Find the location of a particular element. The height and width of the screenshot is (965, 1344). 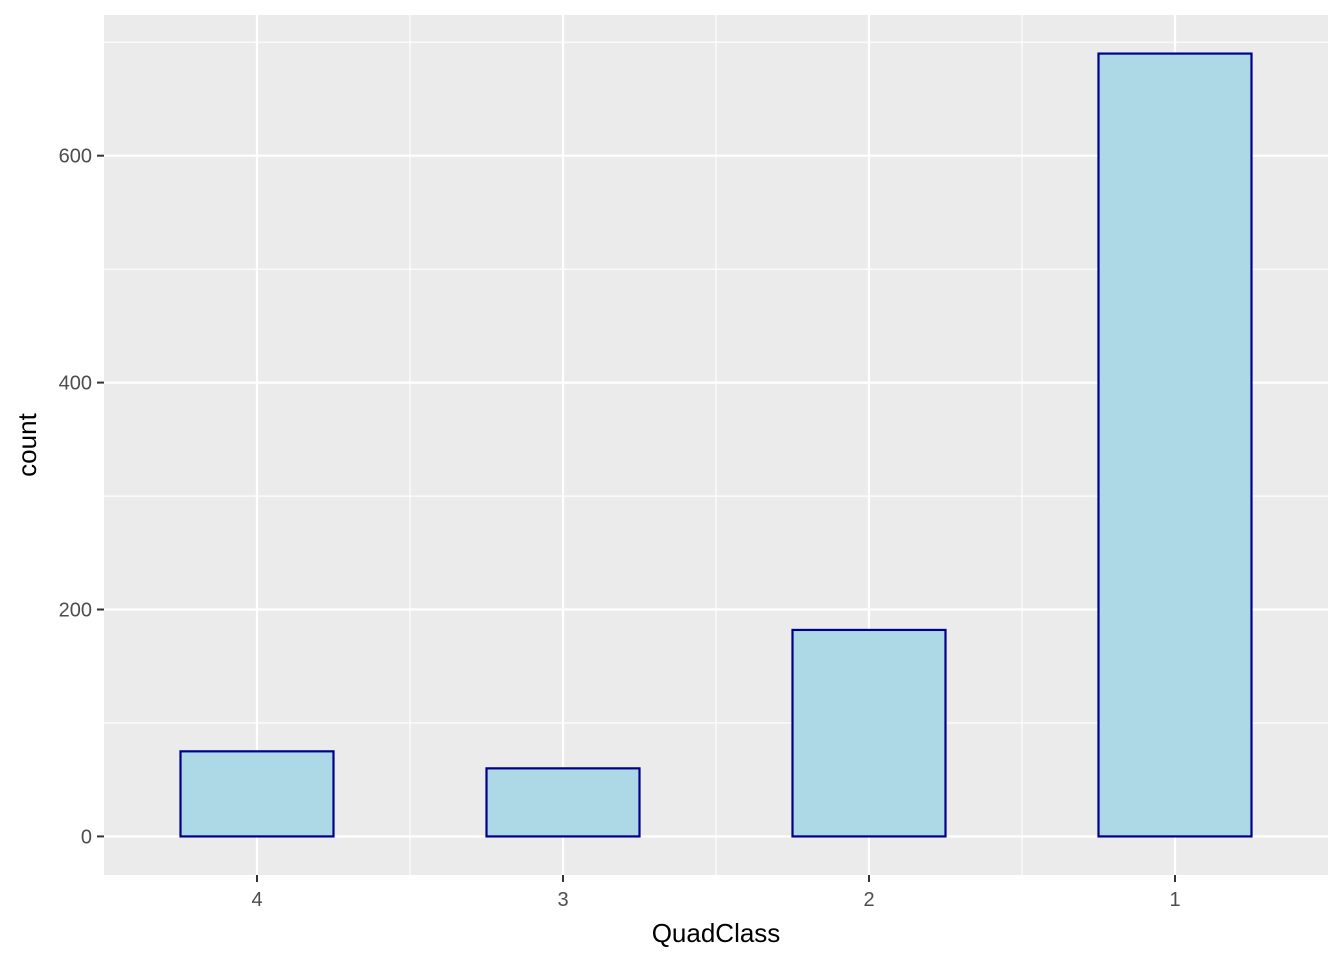

y-tick-label: 200 is located at coordinates (75, 611).